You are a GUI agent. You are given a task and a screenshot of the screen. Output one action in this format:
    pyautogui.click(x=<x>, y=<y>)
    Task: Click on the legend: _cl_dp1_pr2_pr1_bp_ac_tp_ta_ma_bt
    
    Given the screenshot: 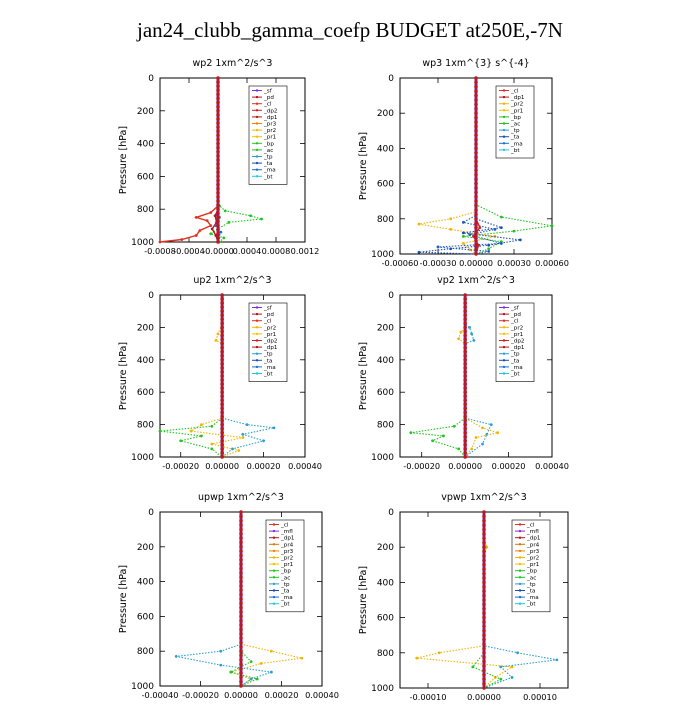 What is the action you would take?
    pyautogui.click(x=515, y=122)
    